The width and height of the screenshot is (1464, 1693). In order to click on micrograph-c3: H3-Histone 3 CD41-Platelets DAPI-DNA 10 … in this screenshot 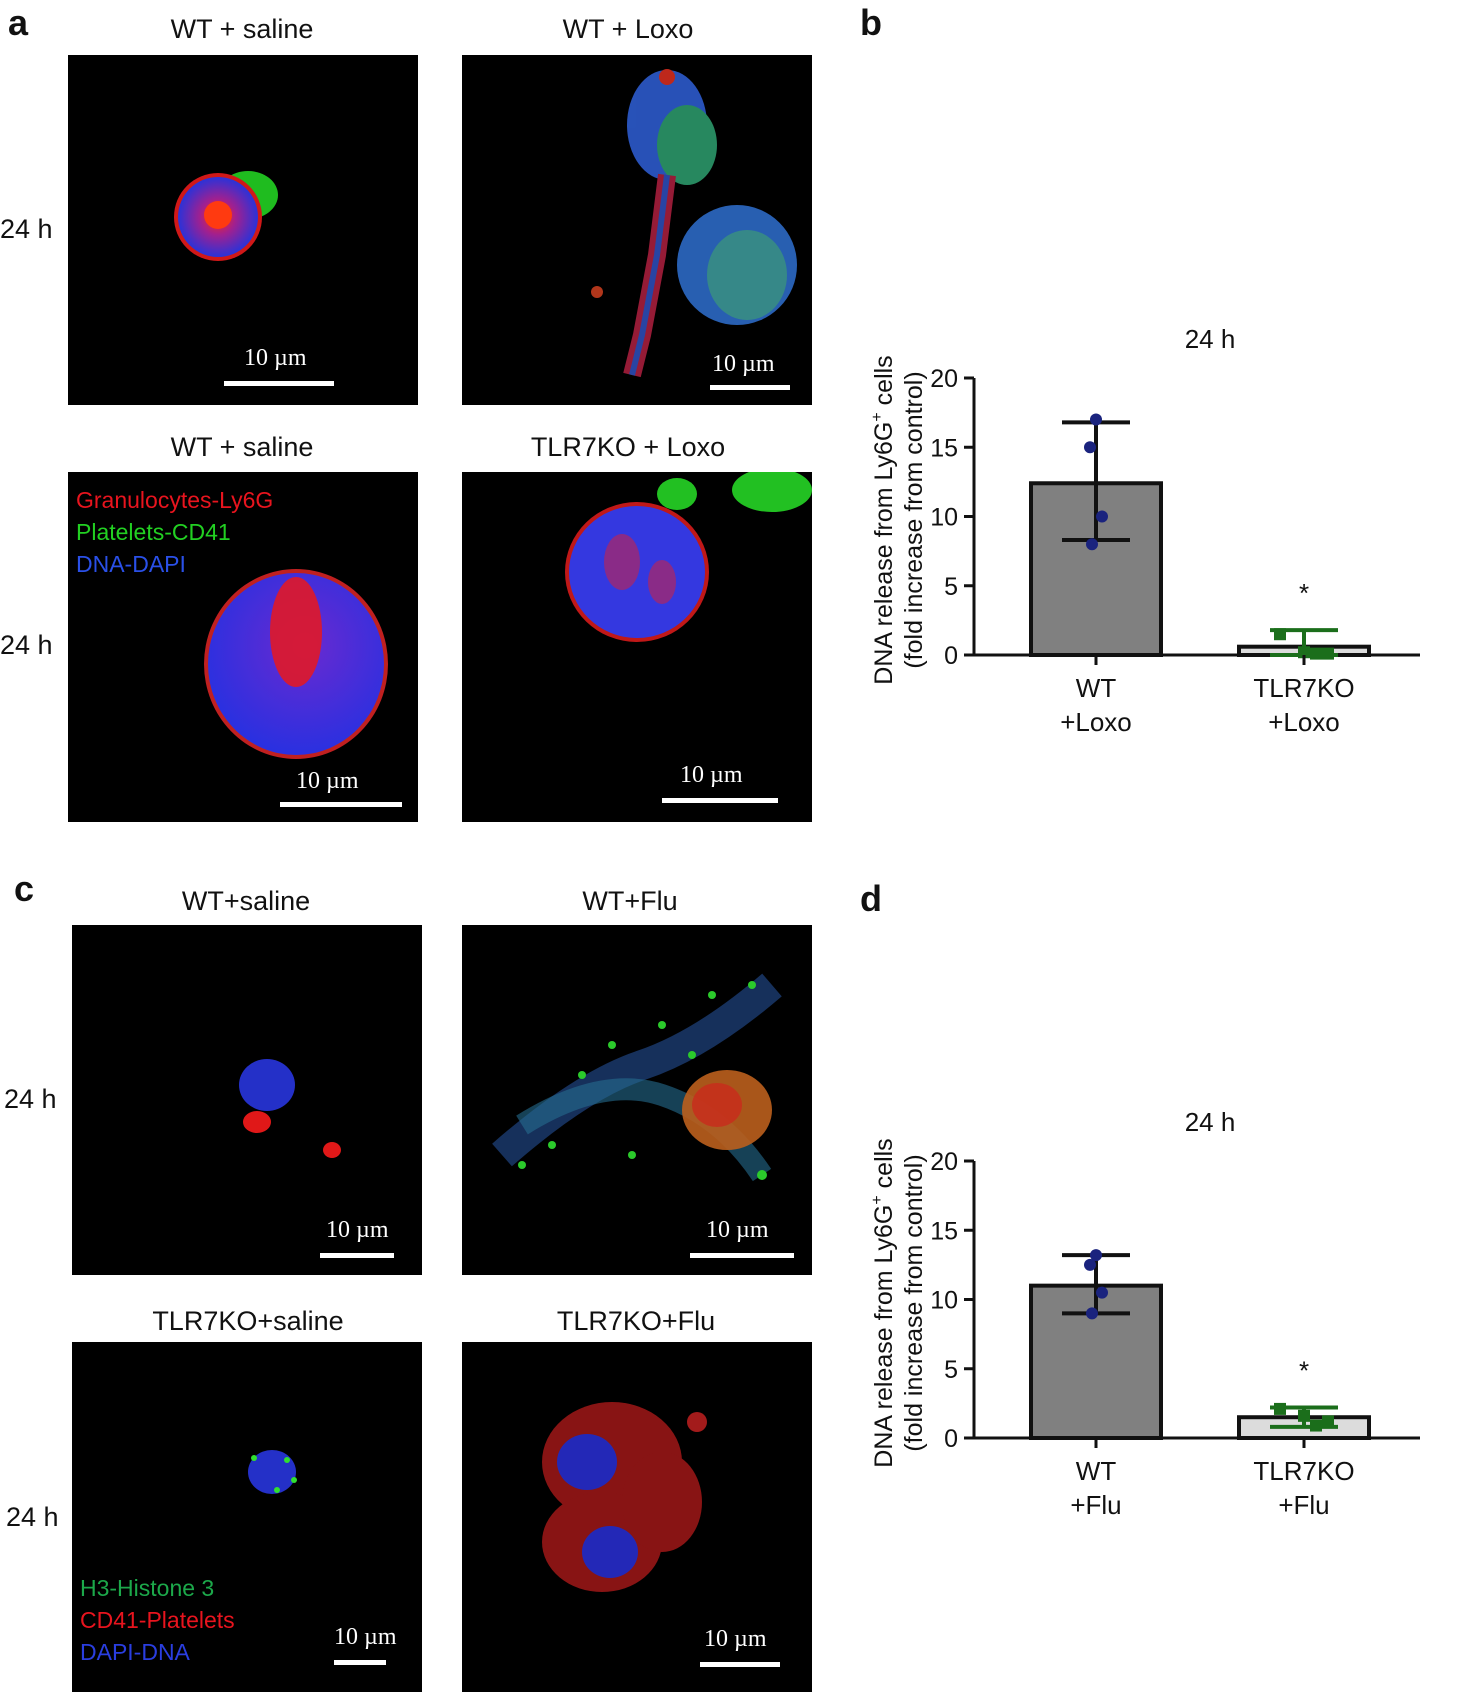, I will do `click(247, 1517)`.